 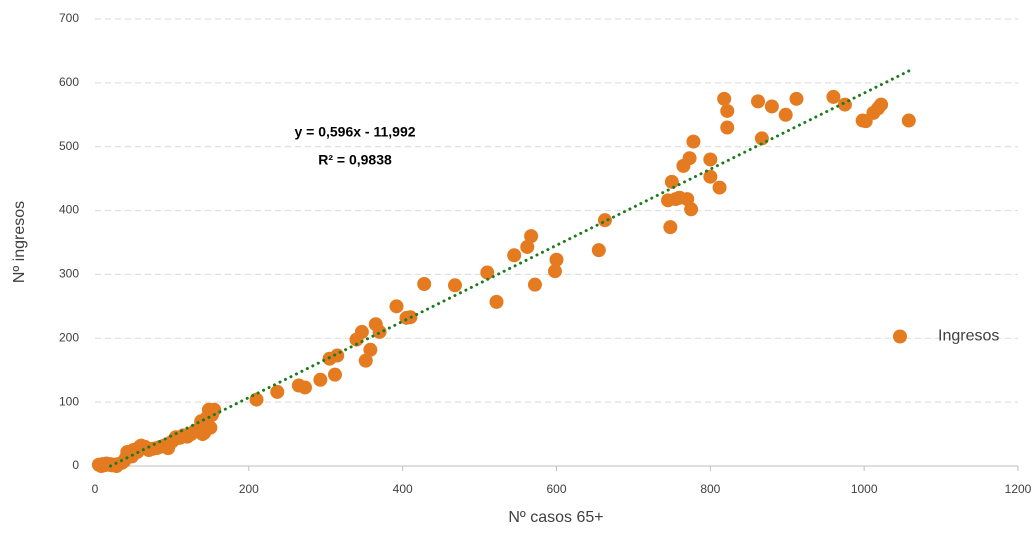 What do you see at coordinates (69, 82) in the screenshot?
I see `y-tick-label: 600` at bounding box center [69, 82].